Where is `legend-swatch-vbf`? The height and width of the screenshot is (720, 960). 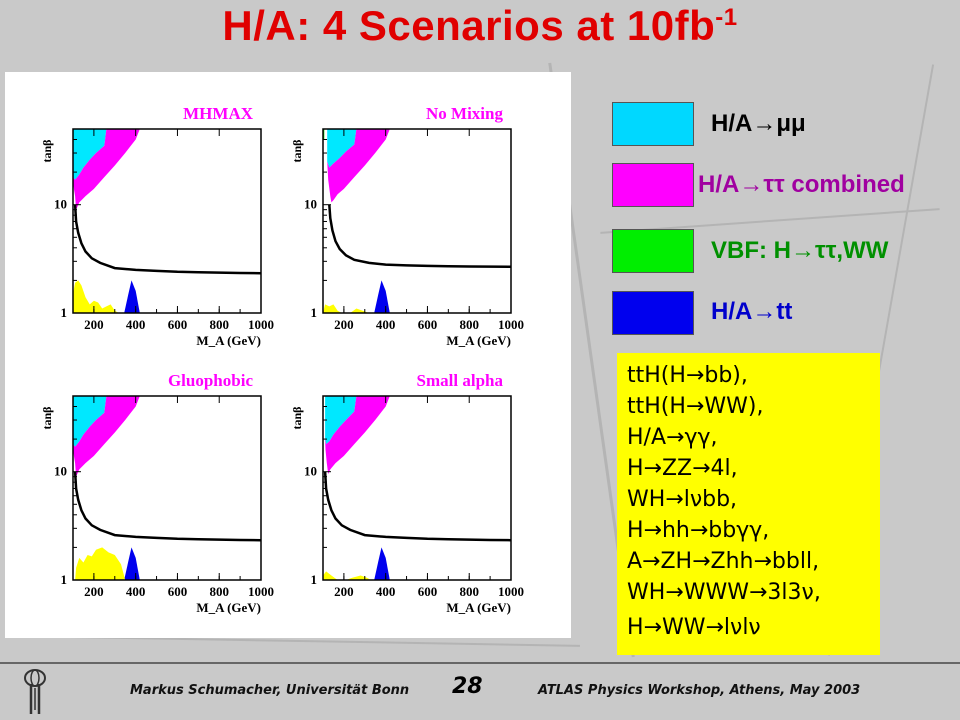 legend-swatch-vbf is located at coordinates (653, 251).